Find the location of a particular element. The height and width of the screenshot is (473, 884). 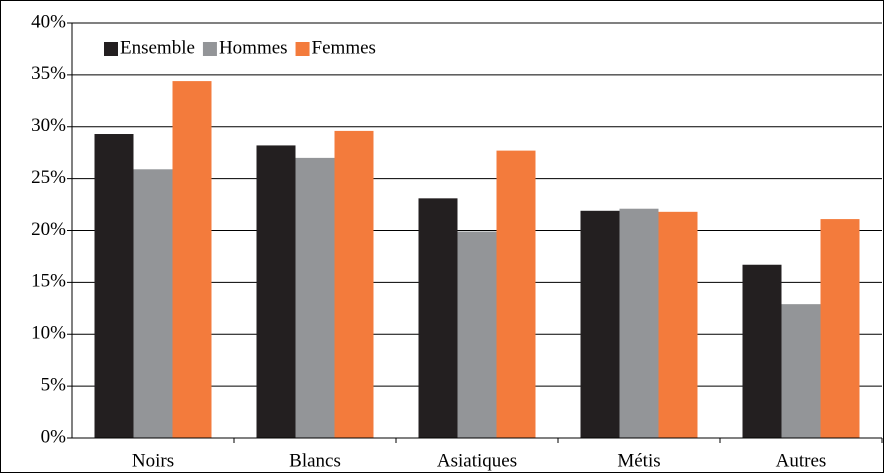

y-tick-label: 0% is located at coordinates (54, 436).